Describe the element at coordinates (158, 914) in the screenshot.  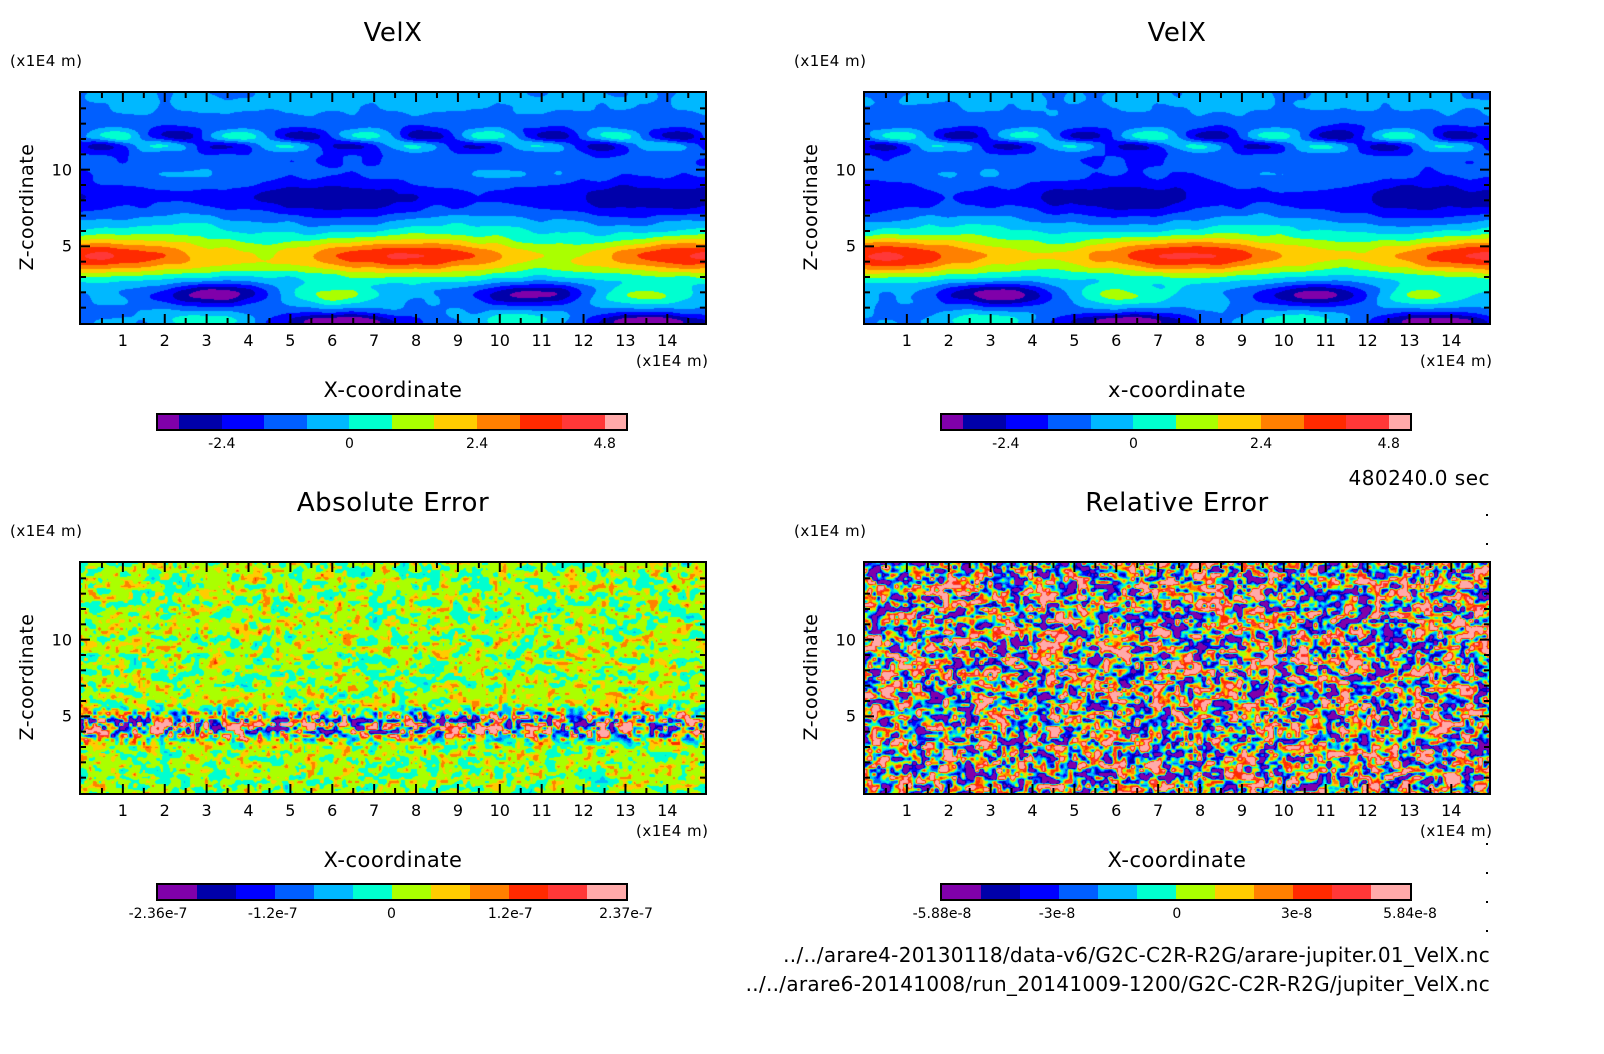
I see `colorbar-tick-label: -2.36e-7` at that location.